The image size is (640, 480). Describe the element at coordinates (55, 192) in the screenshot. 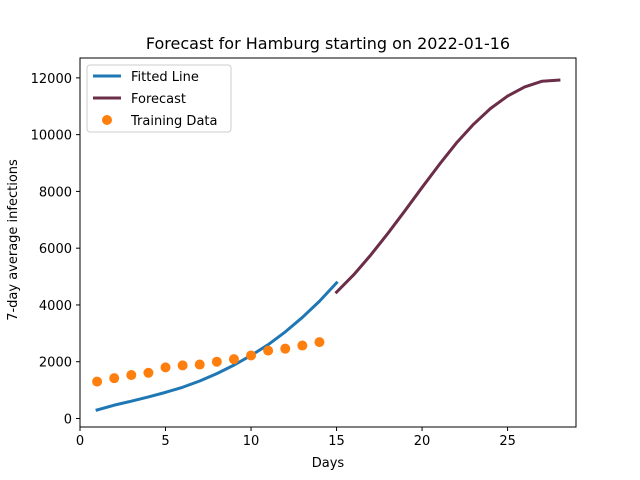

I see `y-tick-label: 8000` at that location.